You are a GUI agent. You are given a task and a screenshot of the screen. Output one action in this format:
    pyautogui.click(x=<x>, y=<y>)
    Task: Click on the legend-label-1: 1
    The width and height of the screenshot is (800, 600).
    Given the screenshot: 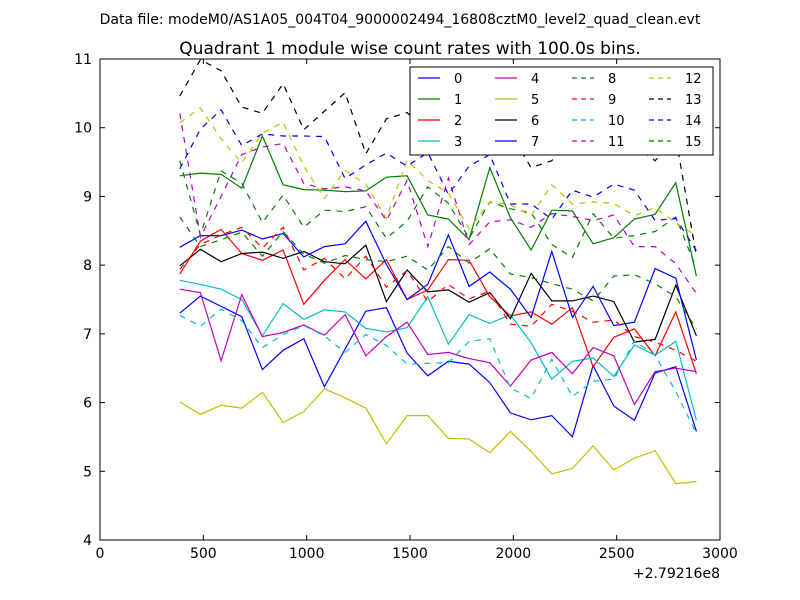 What is the action you would take?
    pyautogui.click(x=458, y=100)
    